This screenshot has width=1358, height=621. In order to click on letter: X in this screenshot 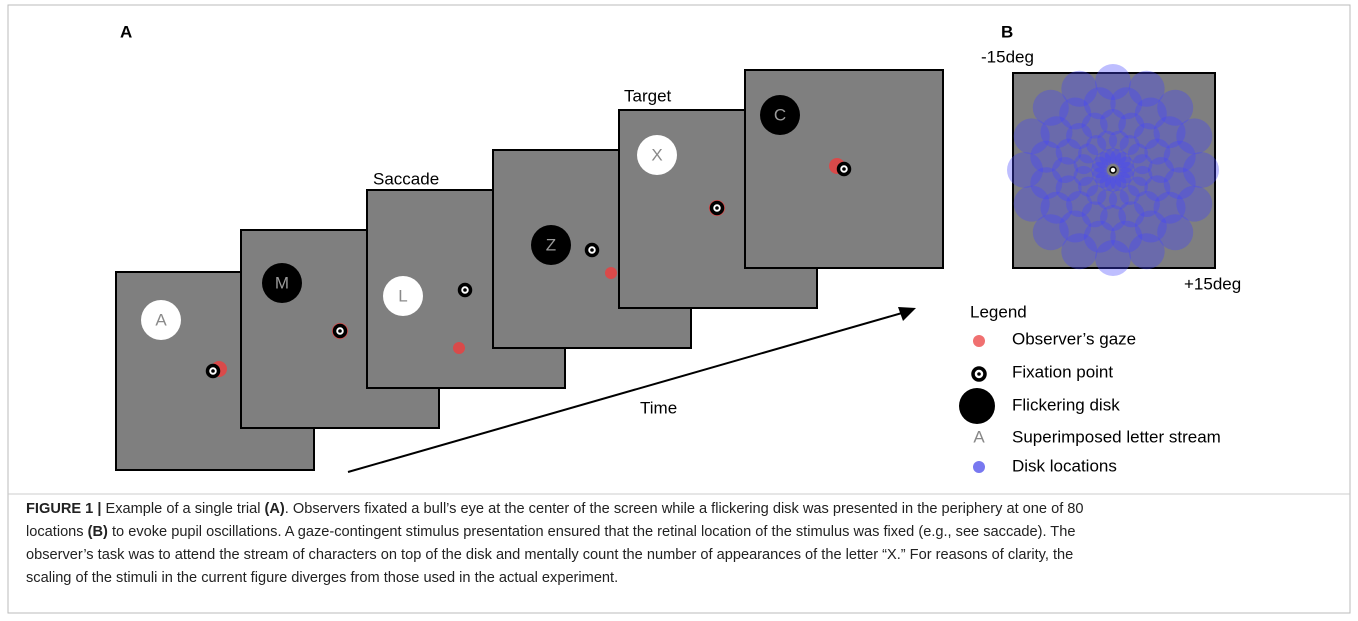, I will do `click(656, 154)`.